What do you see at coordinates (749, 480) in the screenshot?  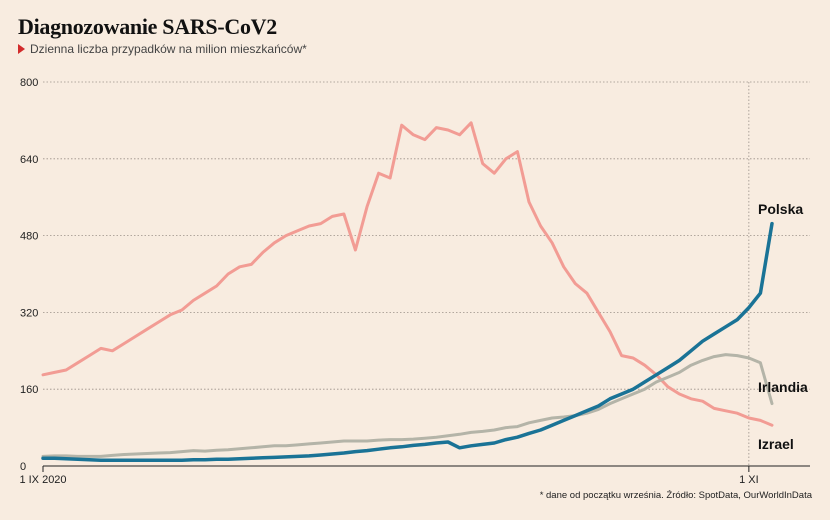 I see `x-tick-label: 1 XI` at bounding box center [749, 480].